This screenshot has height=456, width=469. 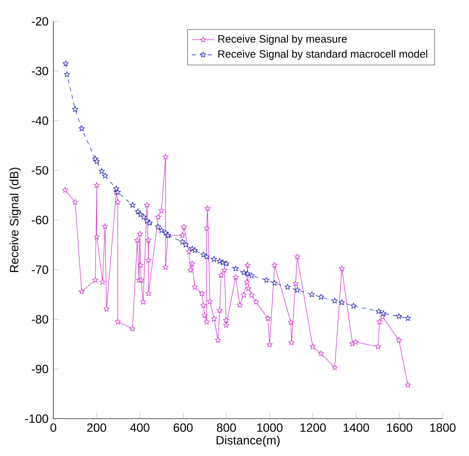 What do you see at coordinates (40, 170) in the screenshot?
I see `y-tick-label: -50` at bounding box center [40, 170].